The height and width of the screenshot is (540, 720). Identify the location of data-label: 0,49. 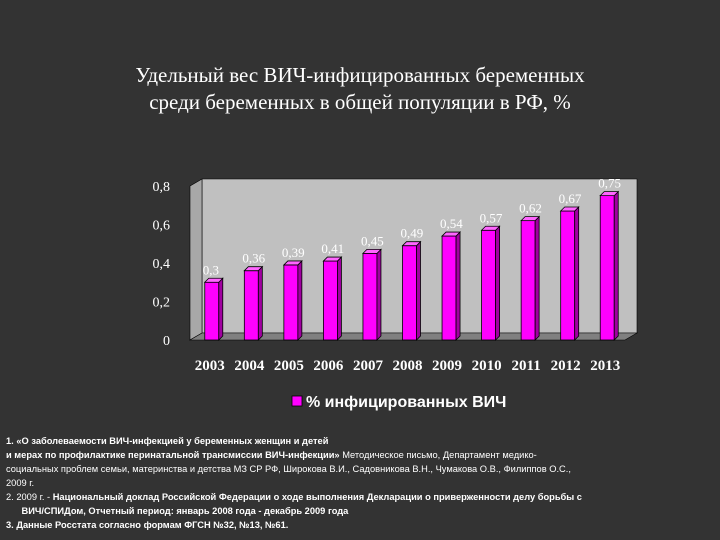
(412, 233).